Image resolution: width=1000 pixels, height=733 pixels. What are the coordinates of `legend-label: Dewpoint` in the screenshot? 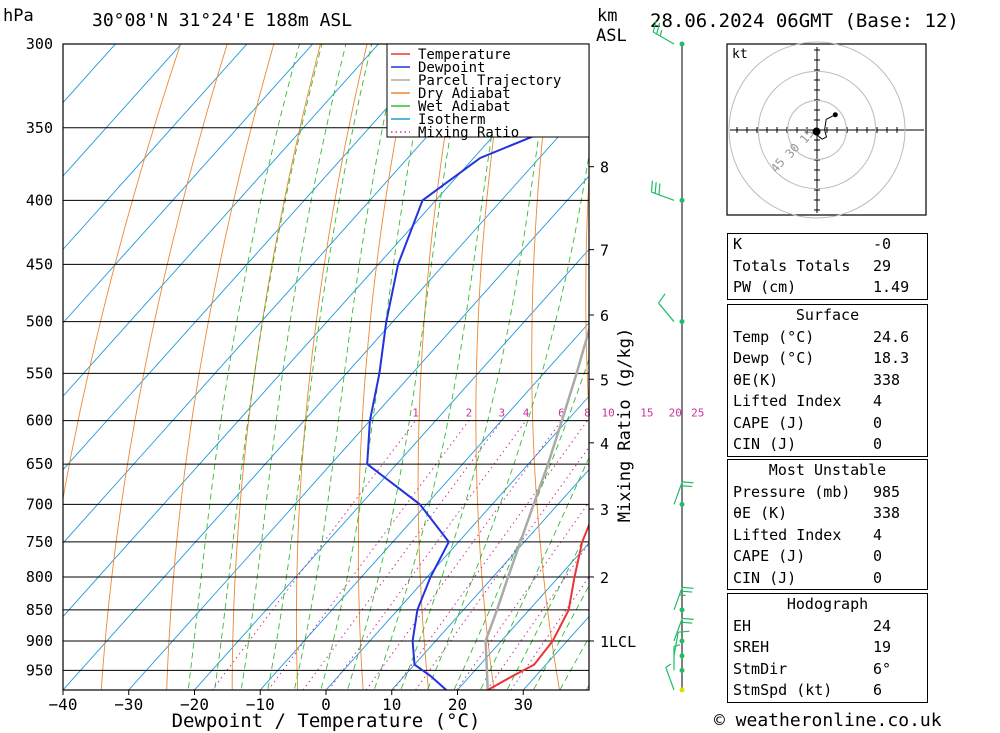 It's located at (451, 68).